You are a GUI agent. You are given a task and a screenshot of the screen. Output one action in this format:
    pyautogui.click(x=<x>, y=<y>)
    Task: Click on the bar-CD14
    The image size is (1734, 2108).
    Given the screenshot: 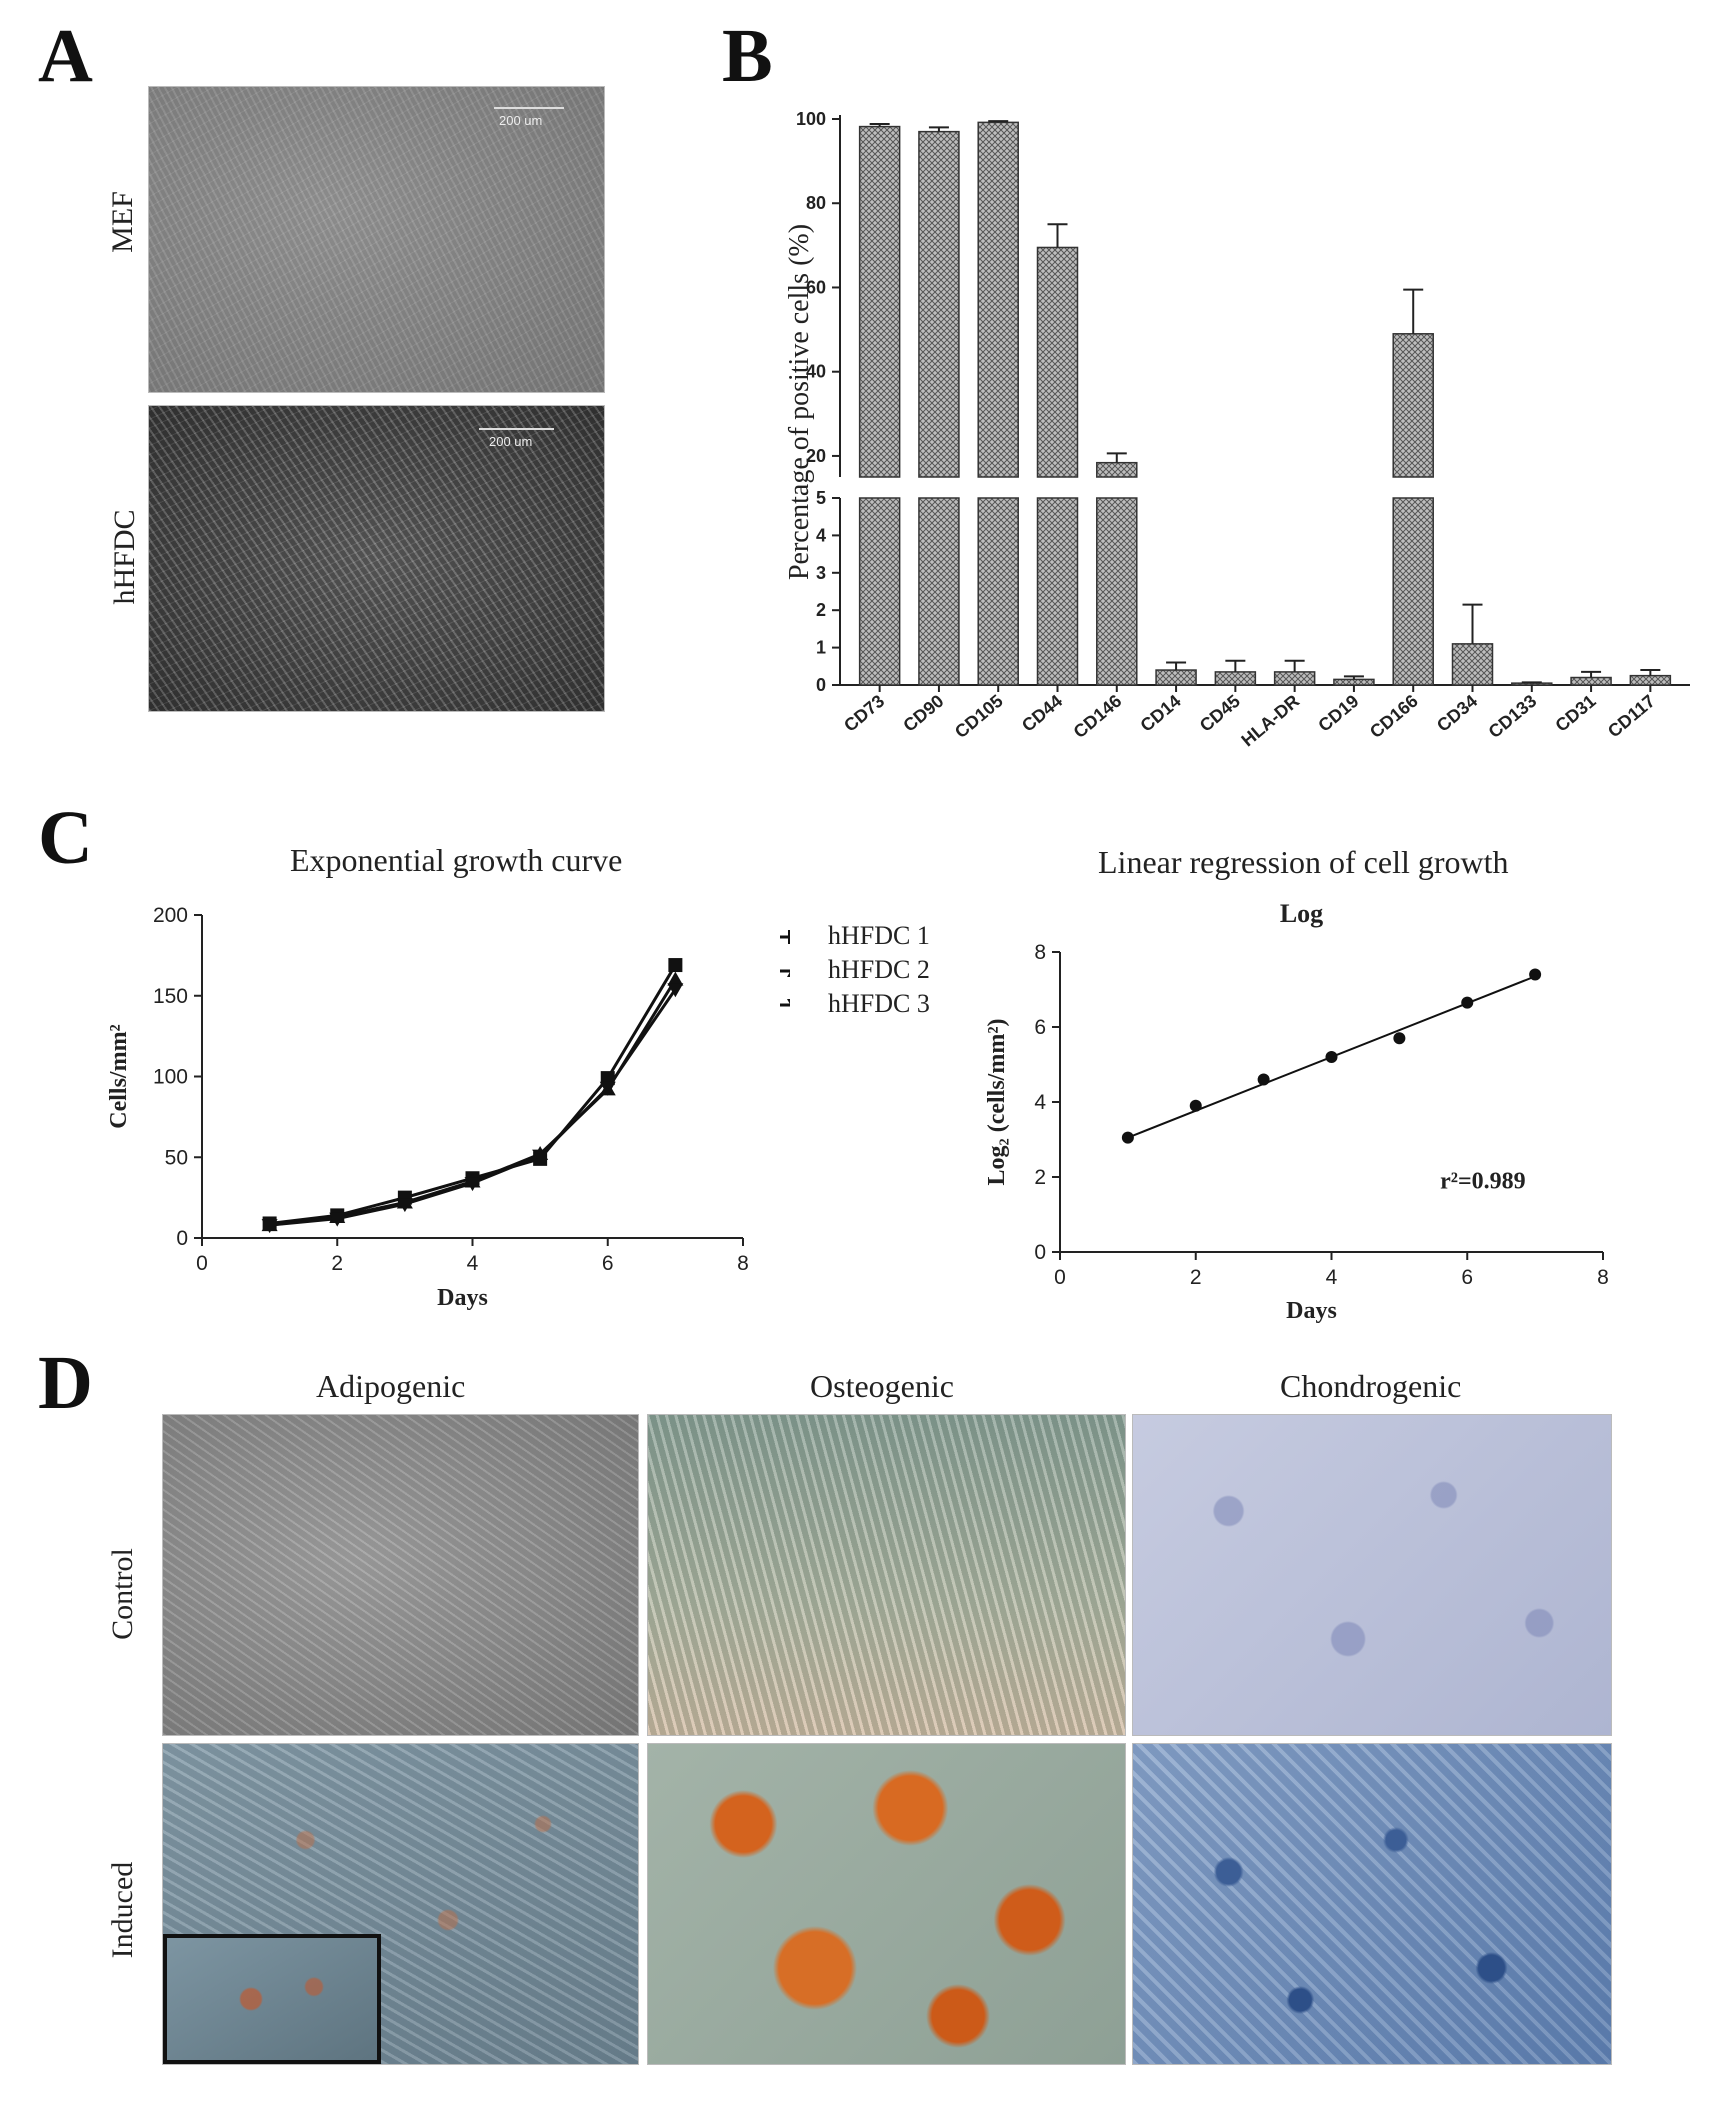 What is the action you would take?
    pyautogui.click(x=1176, y=677)
    